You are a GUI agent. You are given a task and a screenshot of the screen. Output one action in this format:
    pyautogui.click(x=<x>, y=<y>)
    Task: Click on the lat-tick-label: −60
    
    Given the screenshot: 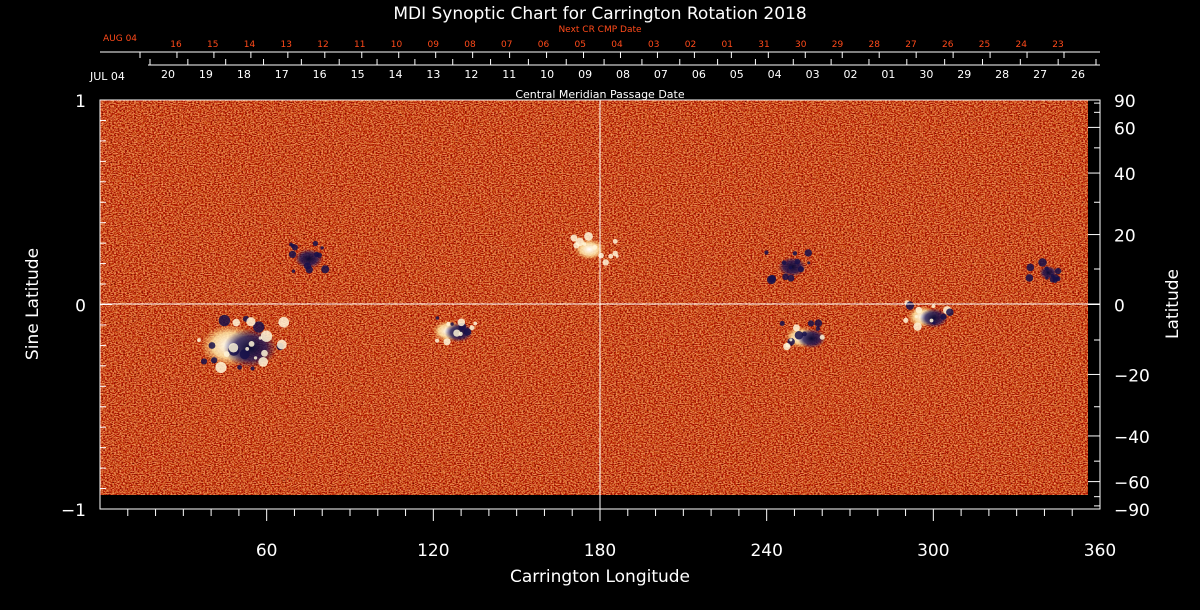 What is the action you would take?
    pyautogui.click(x=1132, y=484)
    